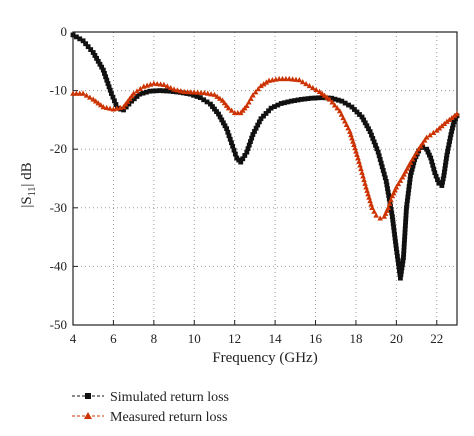  Describe the element at coordinates (264, 358) in the screenshot. I see `x-axis-title: Frequency (GHz)` at that location.